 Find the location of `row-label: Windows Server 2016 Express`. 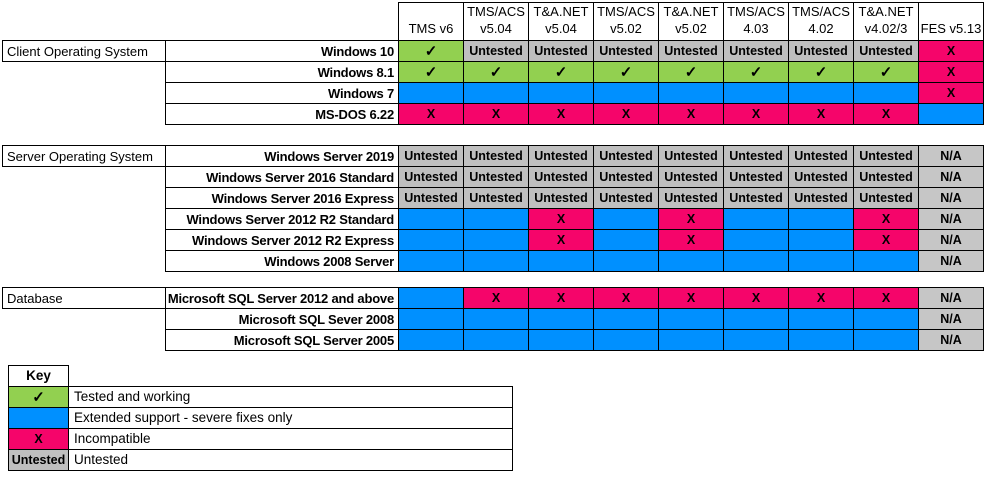

row-label: Windows Server 2016 Express is located at coordinates (282, 198).